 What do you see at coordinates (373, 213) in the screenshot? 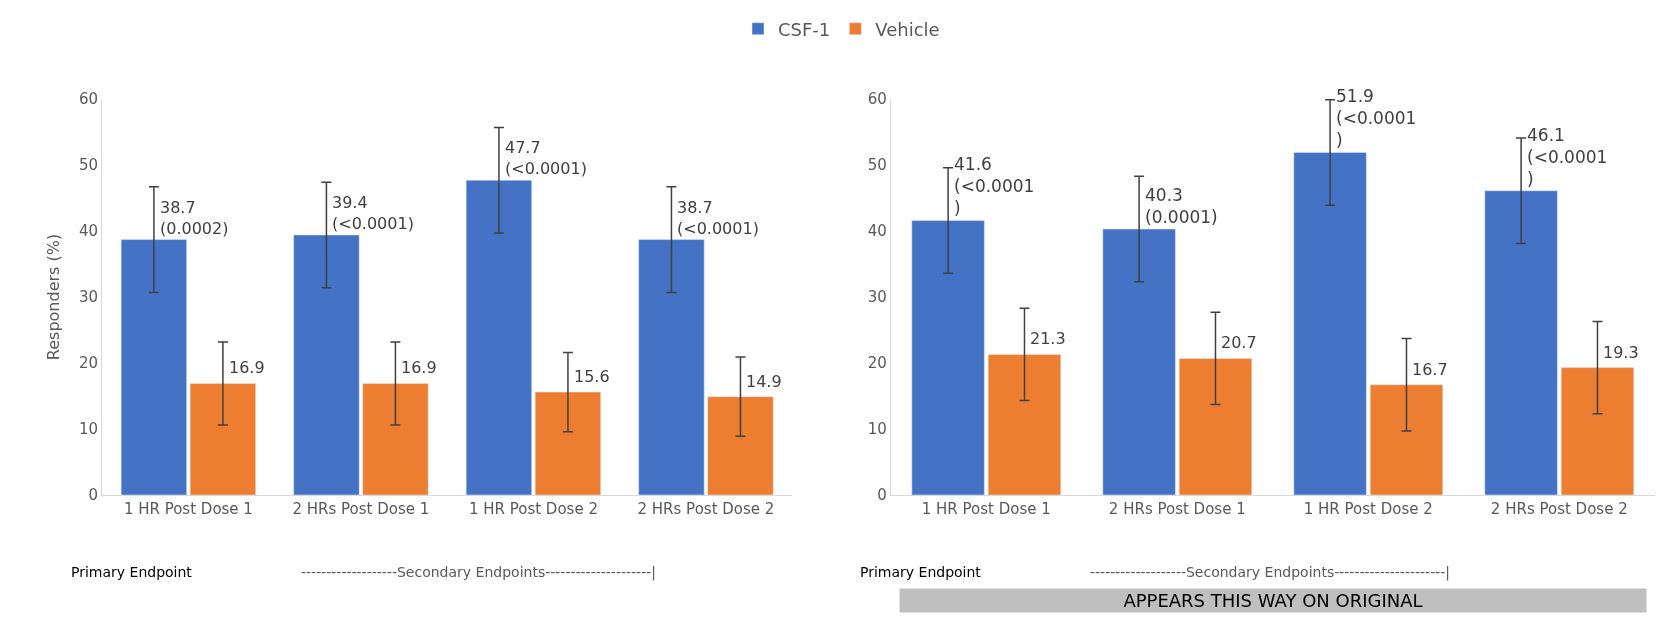
I see `data-label: 39.4 (<0.0001)` at bounding box center [373, 213].